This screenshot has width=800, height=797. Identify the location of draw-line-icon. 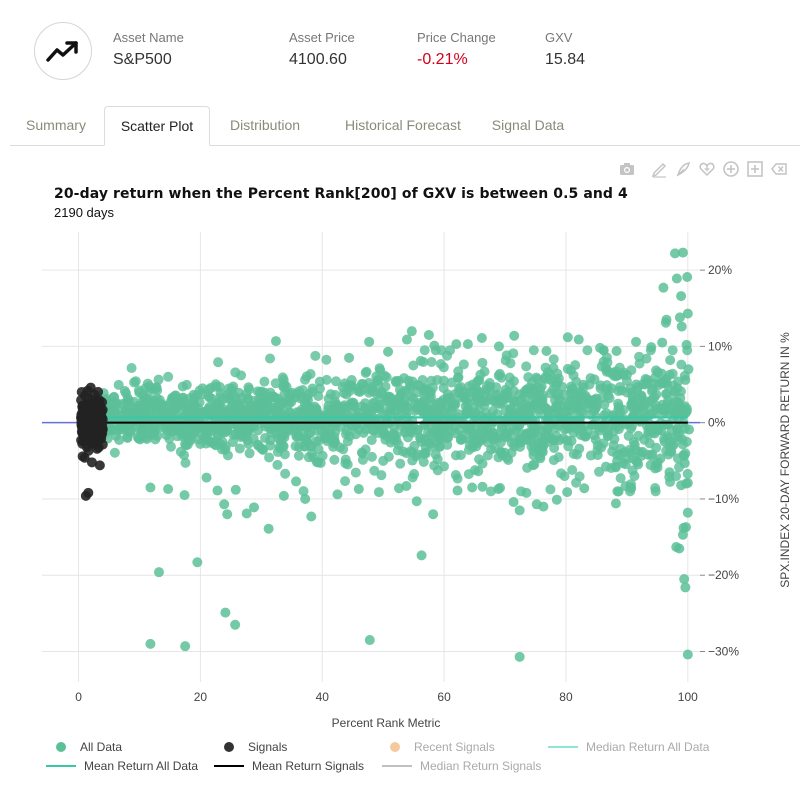
(659, 169).